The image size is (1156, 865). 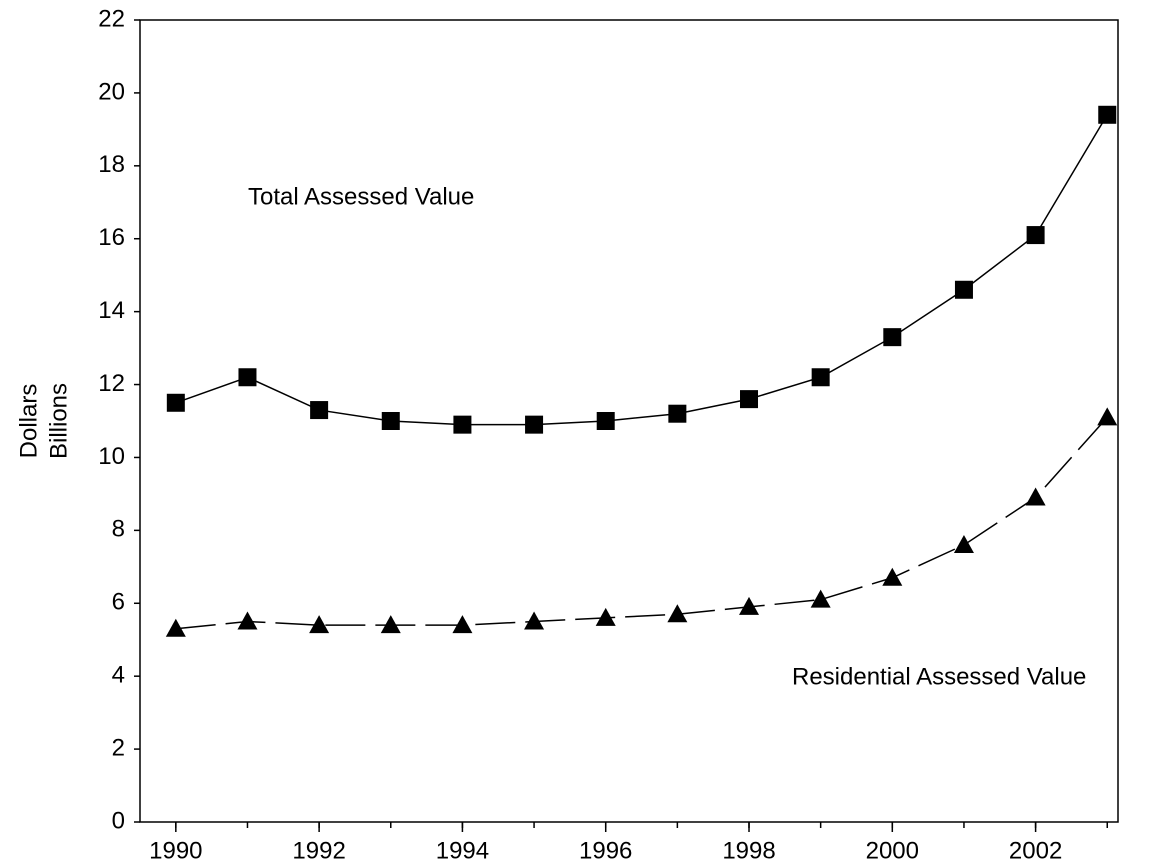 What do you see at coordinates (111, 237) in the screenshot?
I see `y-tick-label: 16` at bounding box center [111, 237].